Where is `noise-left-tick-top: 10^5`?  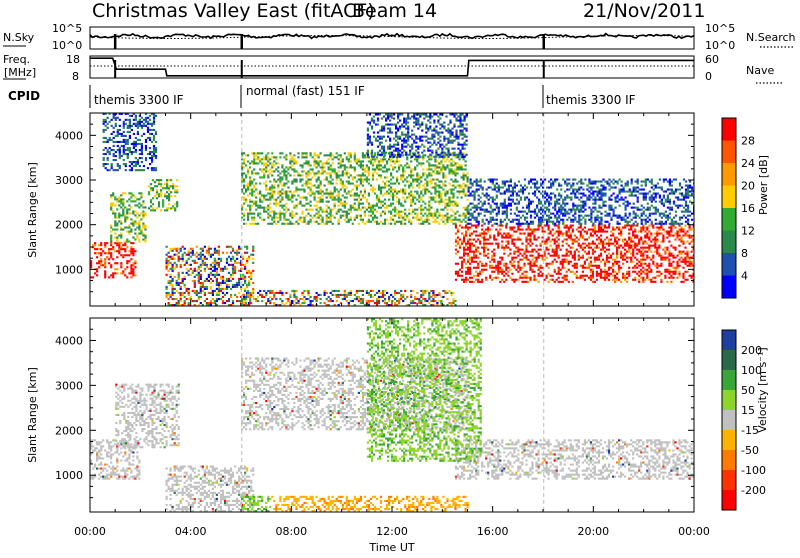 noise-left-tick-top: 10^5 is located at coordinates (67, 28).